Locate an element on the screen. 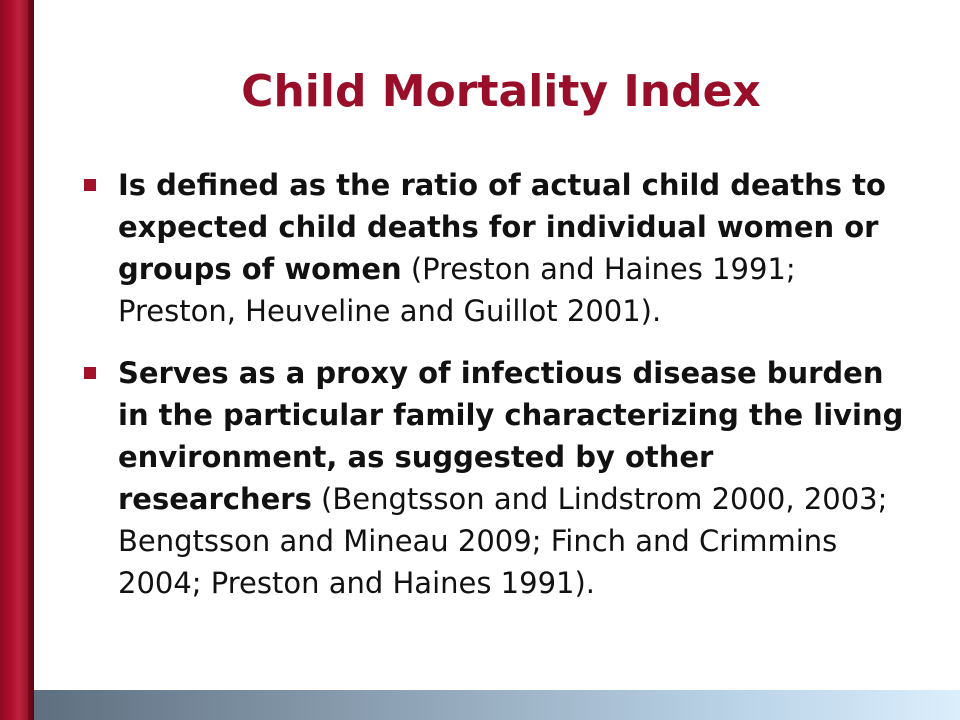  slide-title: Child Mortality Index is located at coordinates (501, 91).